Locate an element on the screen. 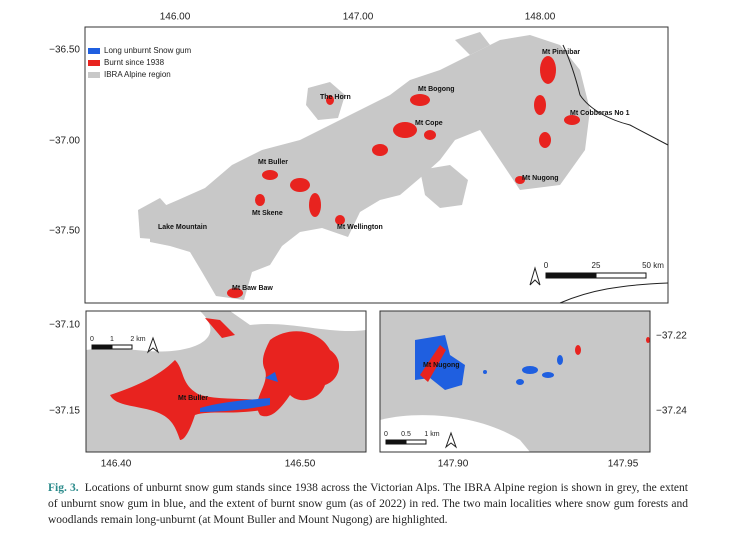 Image resolution: width=735 pixels, height=560 pixels. place-label: Mt Bogong is located at coordinates (436, 89).